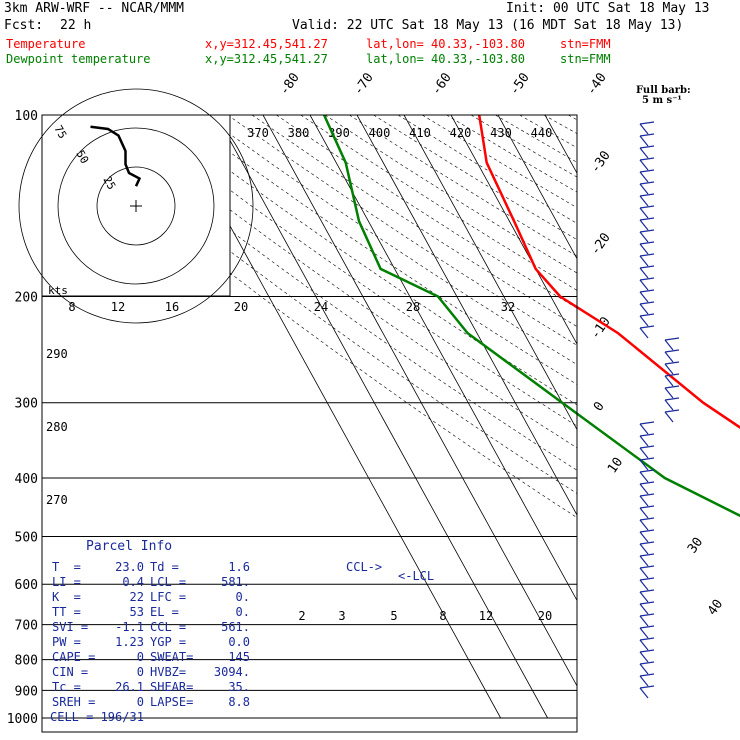 The width and height of the screenshot is (740, 740). What do you see at coordinates (74, 702) in the screenshot?
I see `parcel-cell-0: SREH =` at bounding box center [74, 702].